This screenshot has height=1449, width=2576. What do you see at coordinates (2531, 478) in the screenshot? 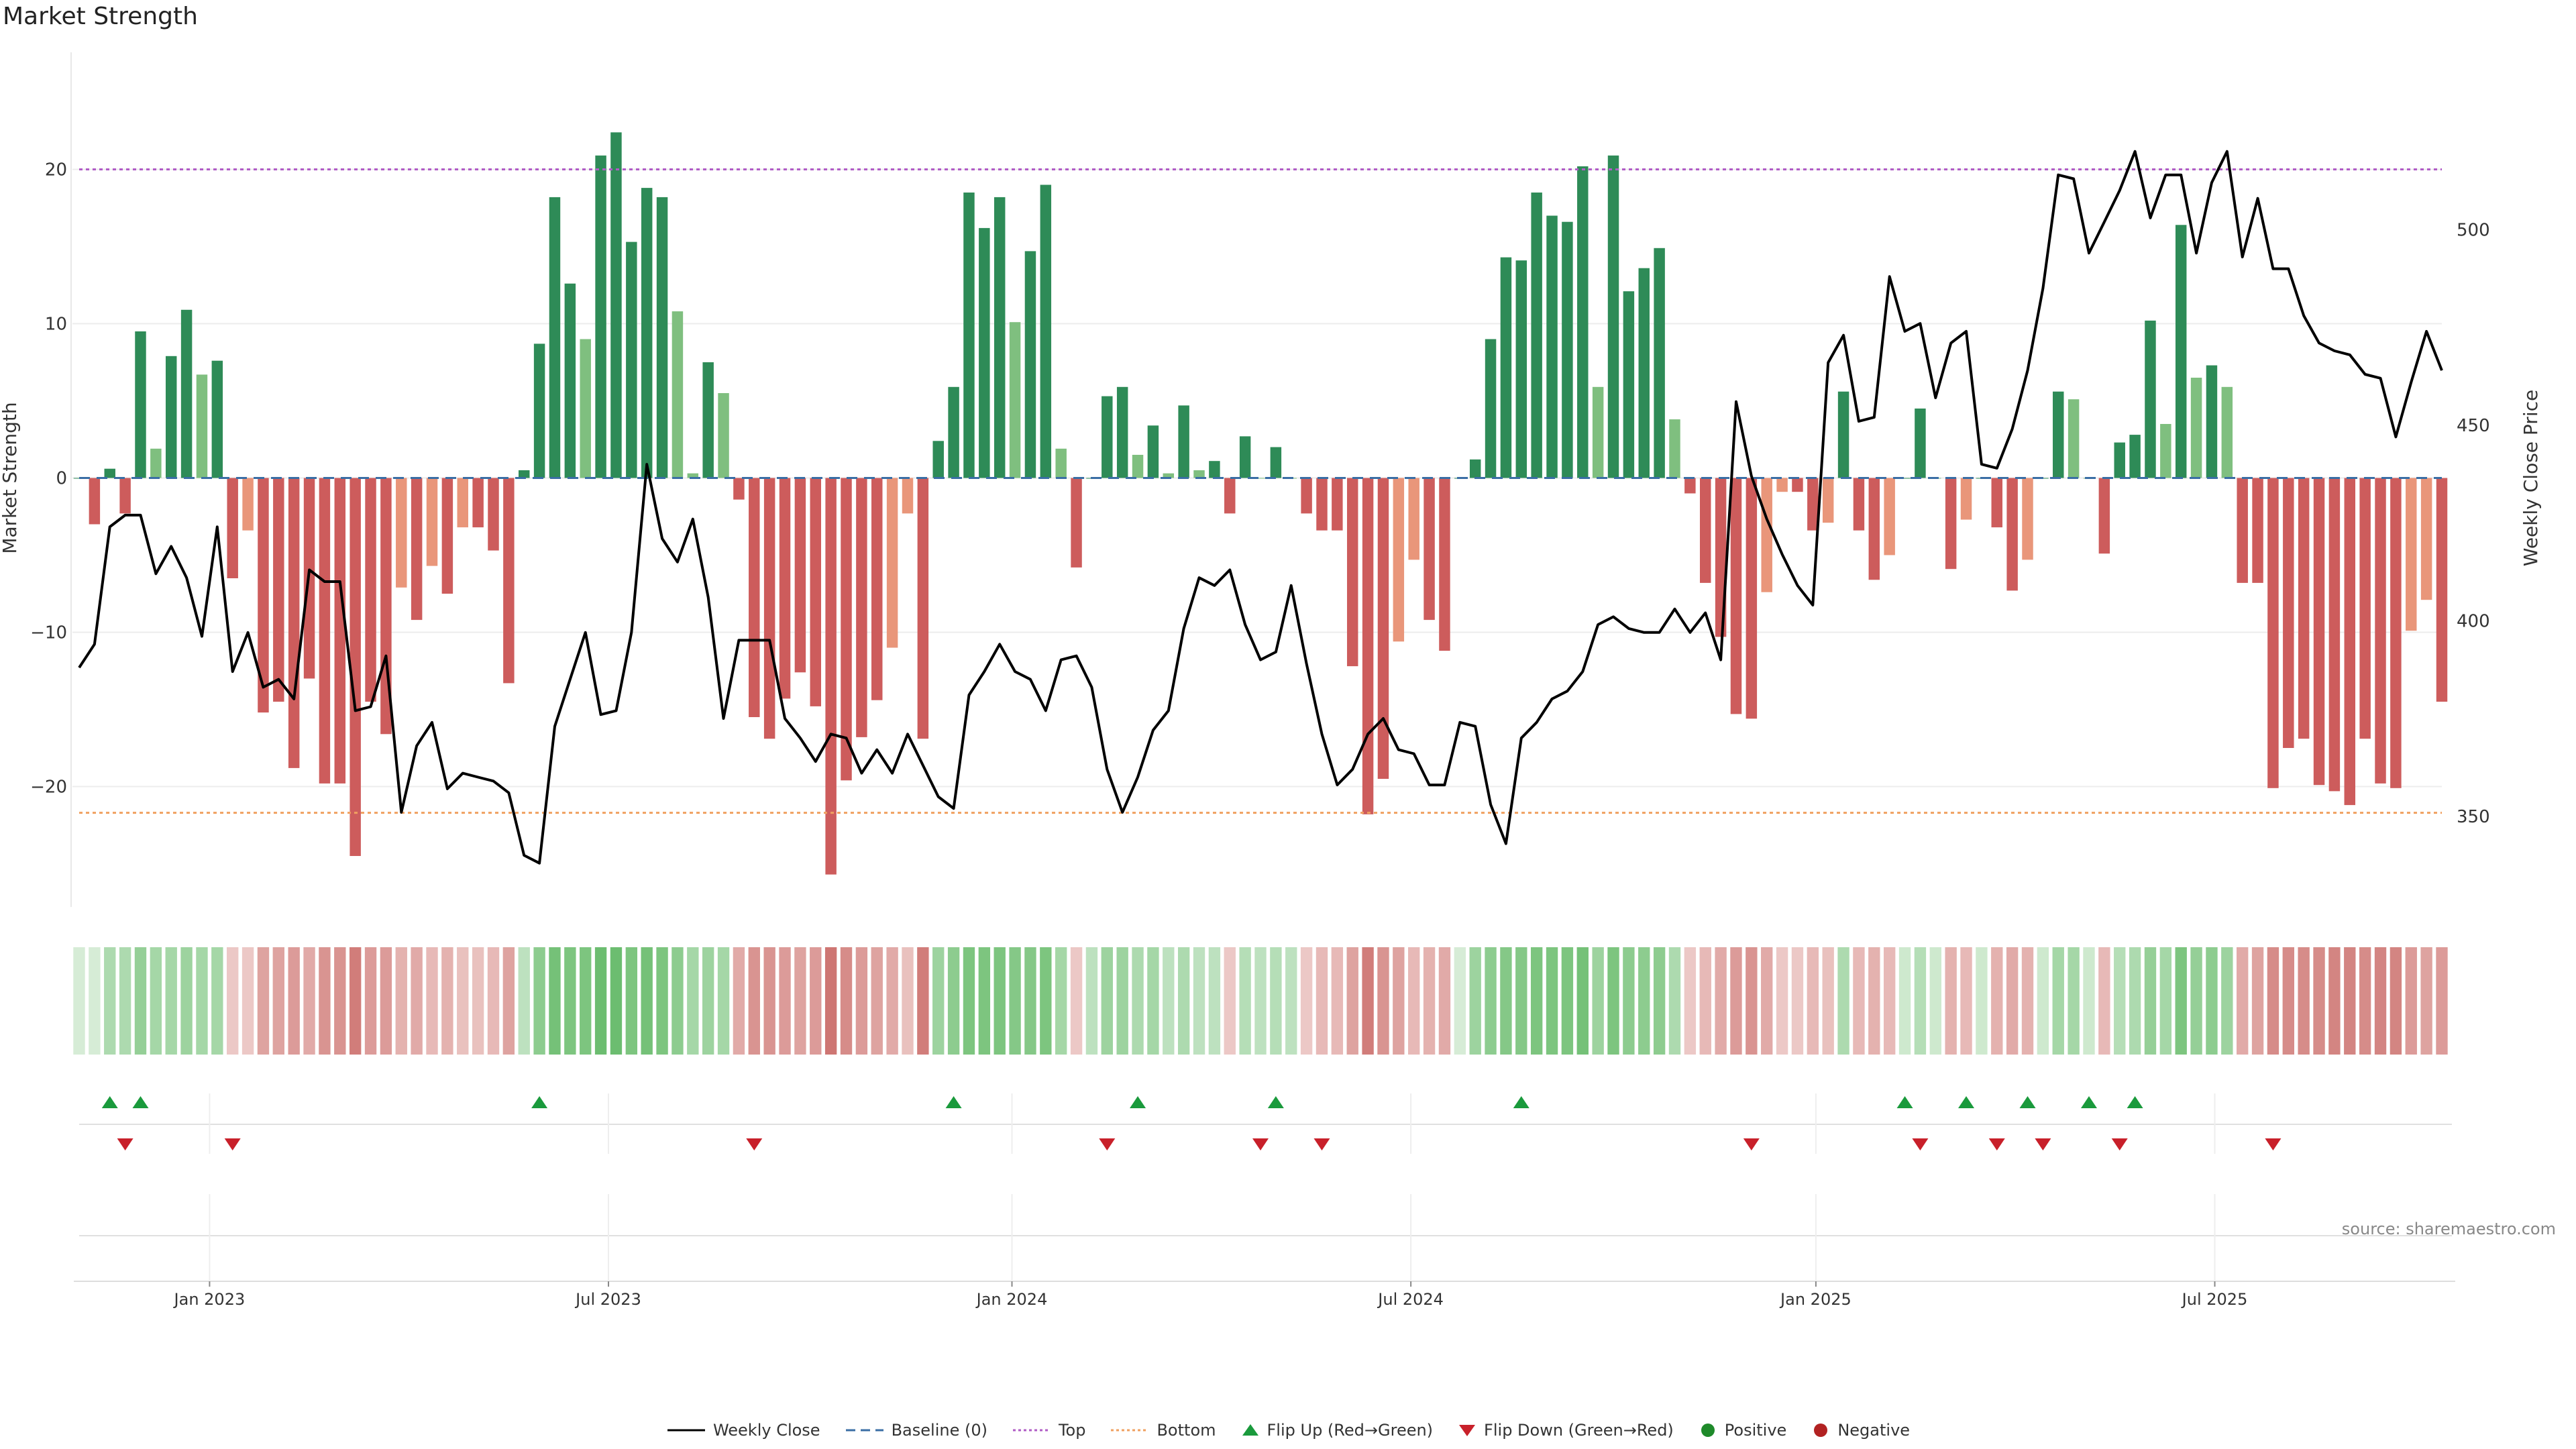
I see `y2-axis-label: Weekly Close Price` at bounding box center [2531, 478].